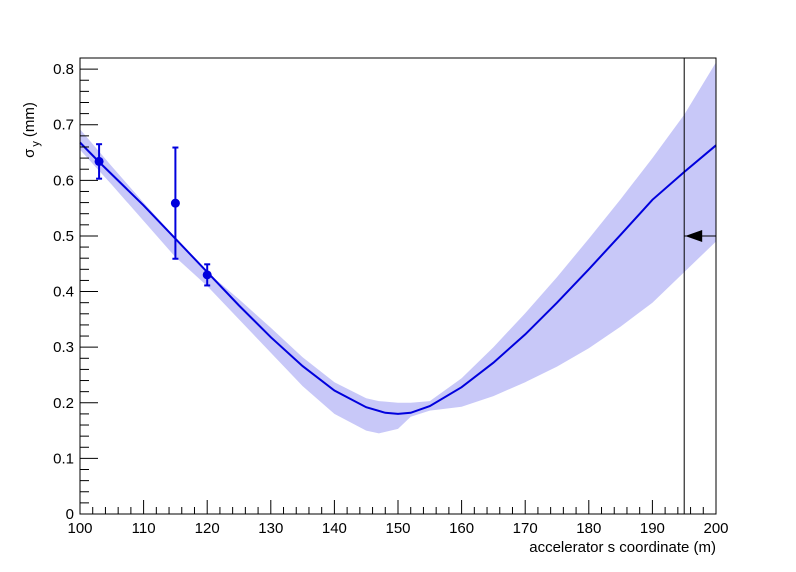  I want to click on x-tick-label: 180, so click(588, 528).